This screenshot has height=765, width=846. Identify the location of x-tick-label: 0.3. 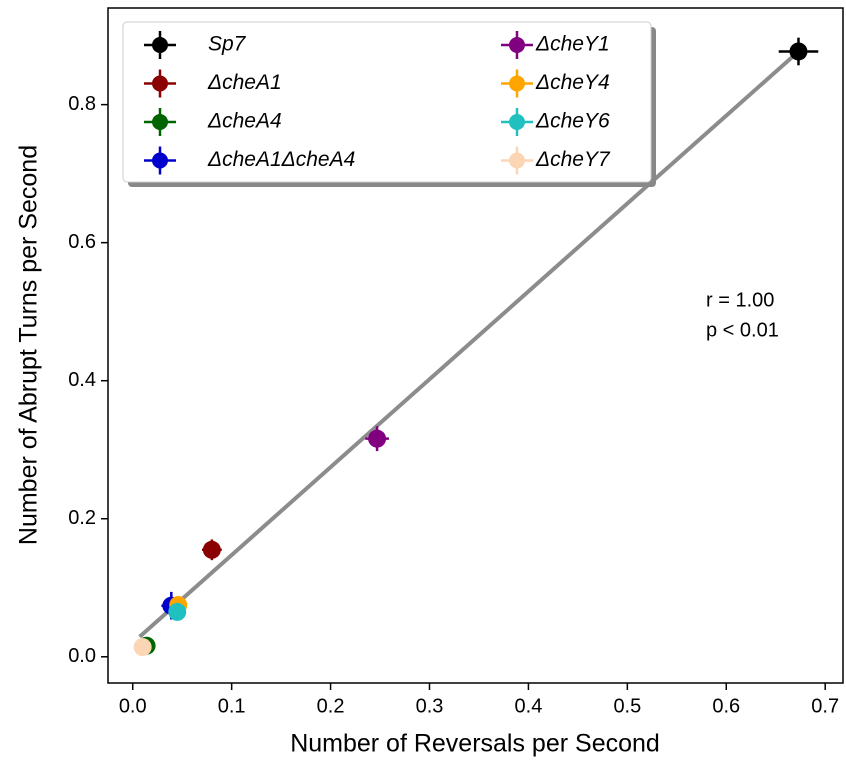
(430, 706).